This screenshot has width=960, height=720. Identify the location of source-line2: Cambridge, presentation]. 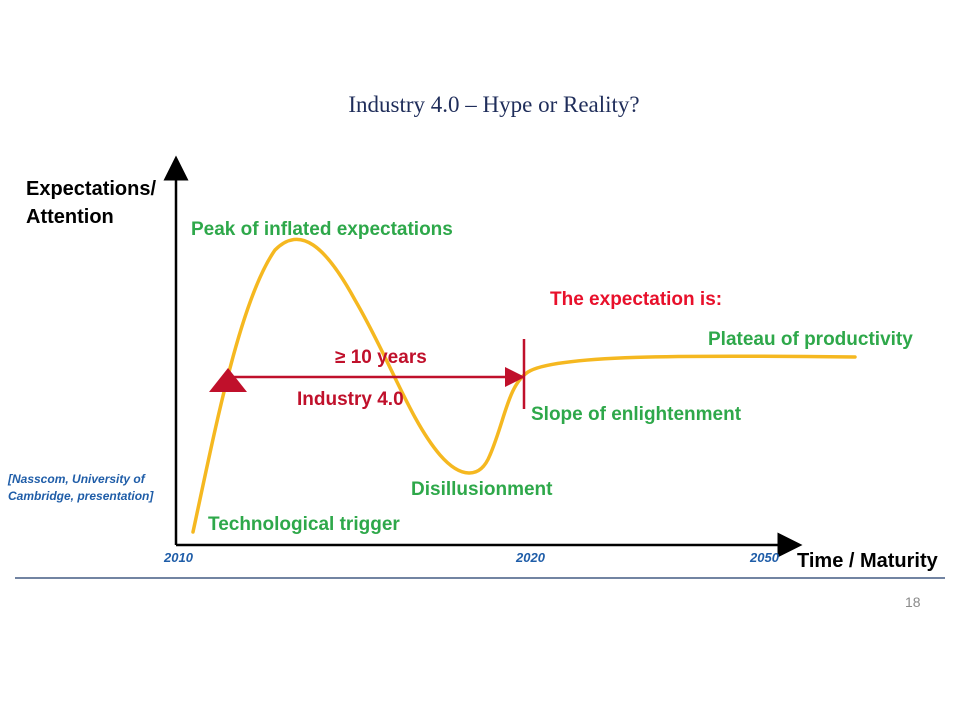
(81, 496).